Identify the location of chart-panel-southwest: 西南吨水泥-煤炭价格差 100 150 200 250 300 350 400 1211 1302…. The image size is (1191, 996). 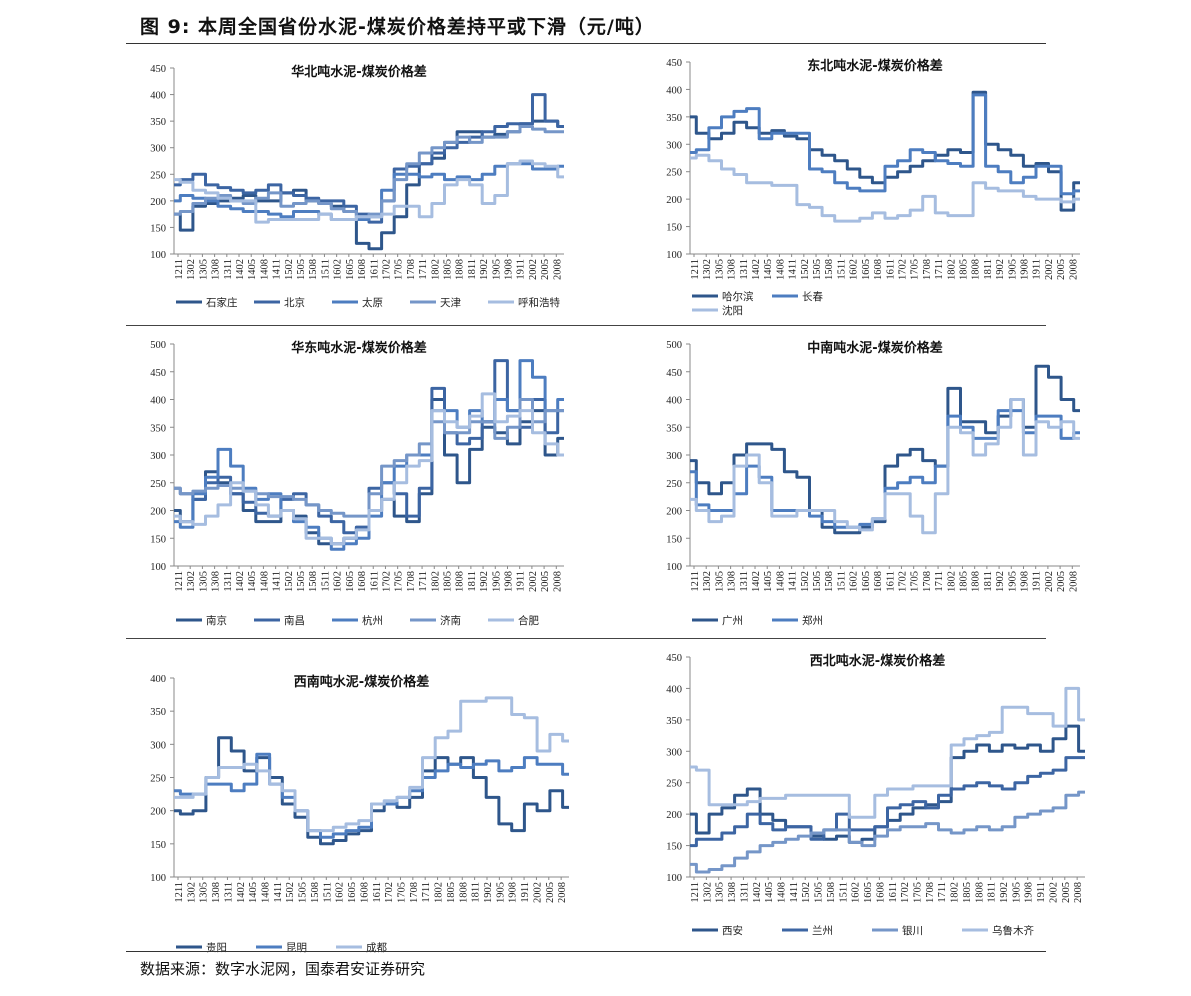
(347, 802).